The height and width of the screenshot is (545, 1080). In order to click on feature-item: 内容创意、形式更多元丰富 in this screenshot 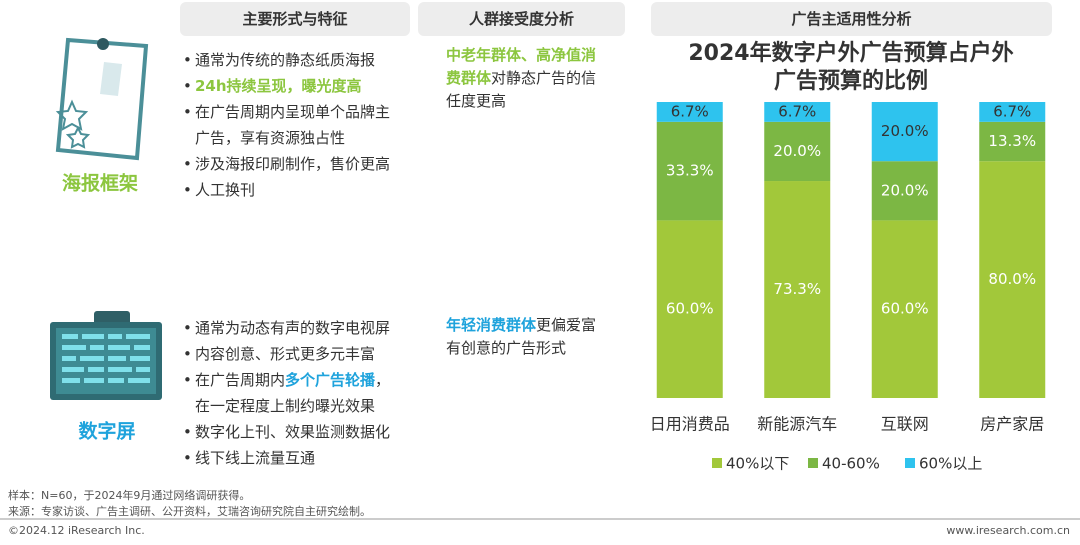, I will do `click(290, 354)`.